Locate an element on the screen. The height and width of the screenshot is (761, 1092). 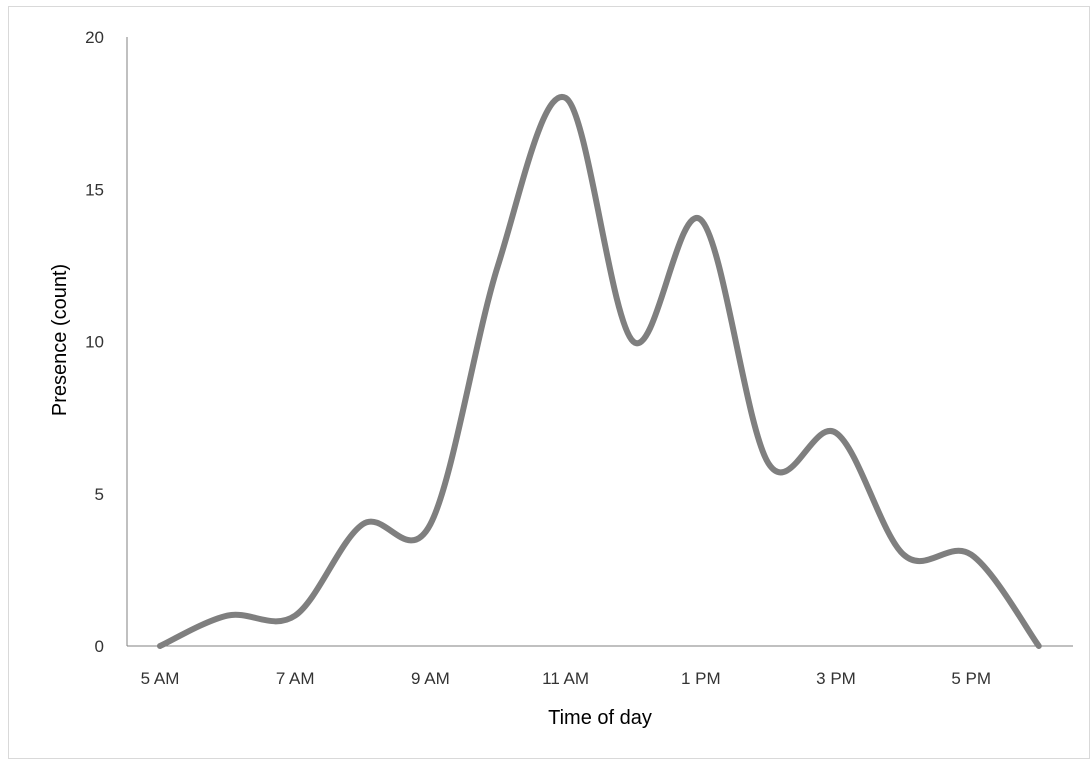
y-tick-label: 5 is located at coordinates (99, 494).